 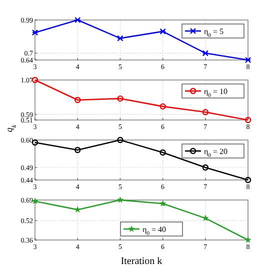 I want to click on x-axis-title: Iteration k, so click(x=141, y=261).